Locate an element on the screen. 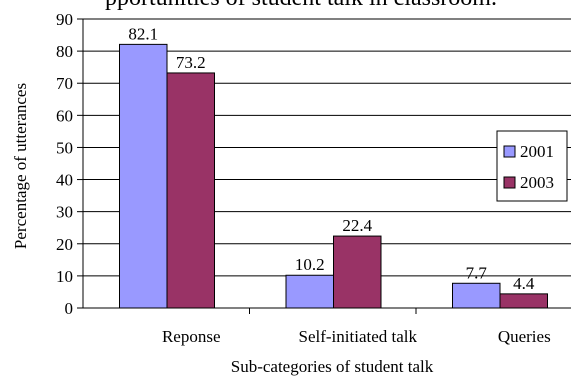 This screenshot has width=571, height=378. legend-label-2001: 2001 is located at coordinates (537, 151).